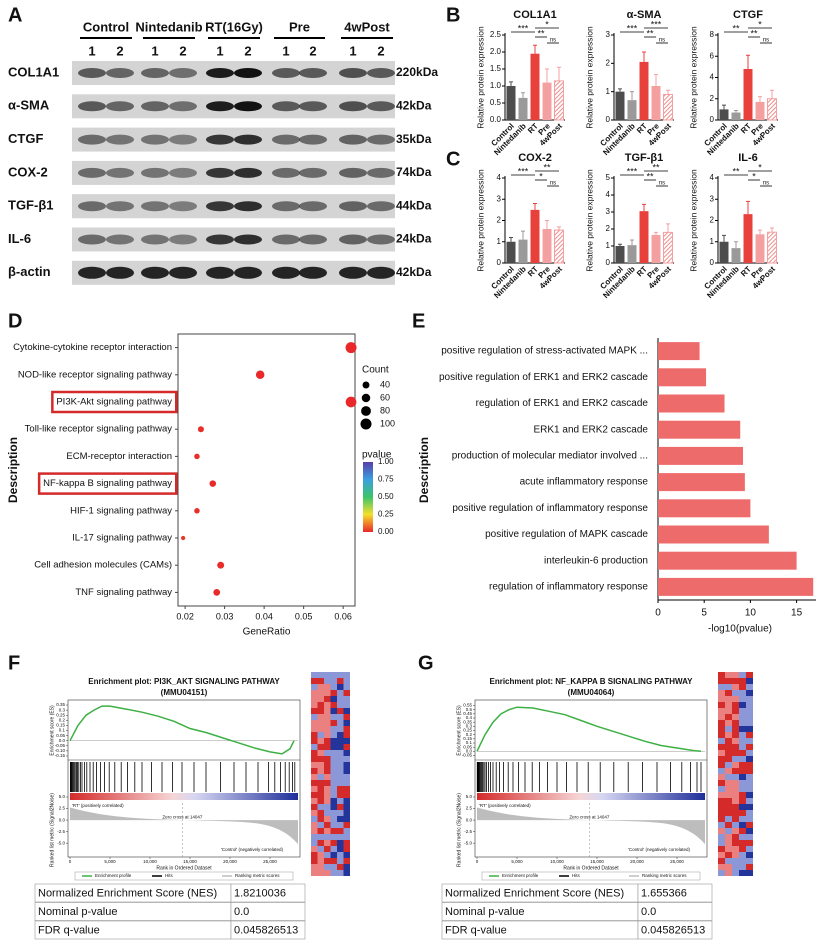 This screenshot has height=944, width=824. I want to click on size-label: 35kDa, so click(414, 139).